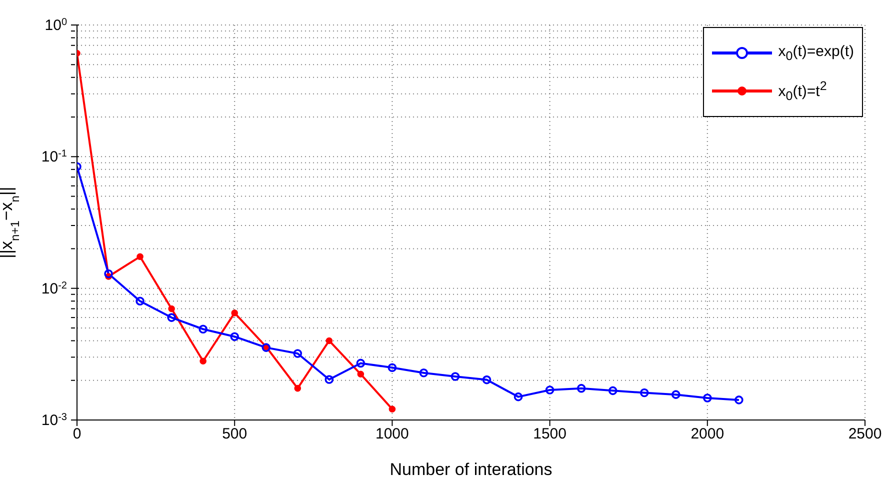 The height and width of the screenshot is (481, 887). What do you see at coordinates (865, 434) in the screenshot?
I see `x-tick-label: 2500` at bounding box center [865, 434].